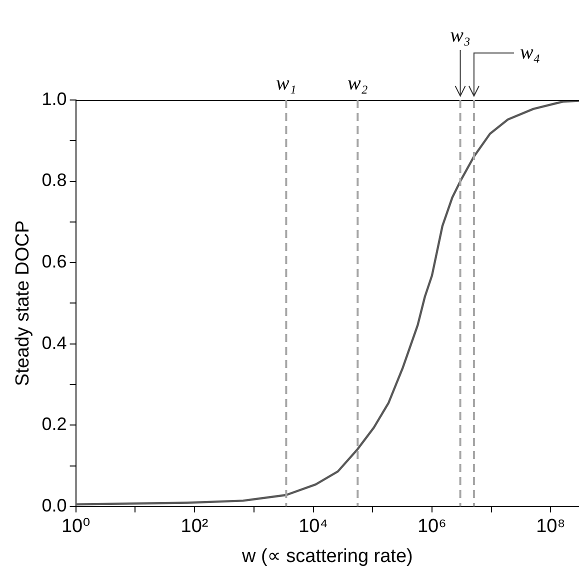 Image resolution: width=579 pixels, height=576 pixels. What do you see at coordinates (54, 342) in the screenshot?
I see `y-tick-label: 0.4` at bounding box center [54, 342].